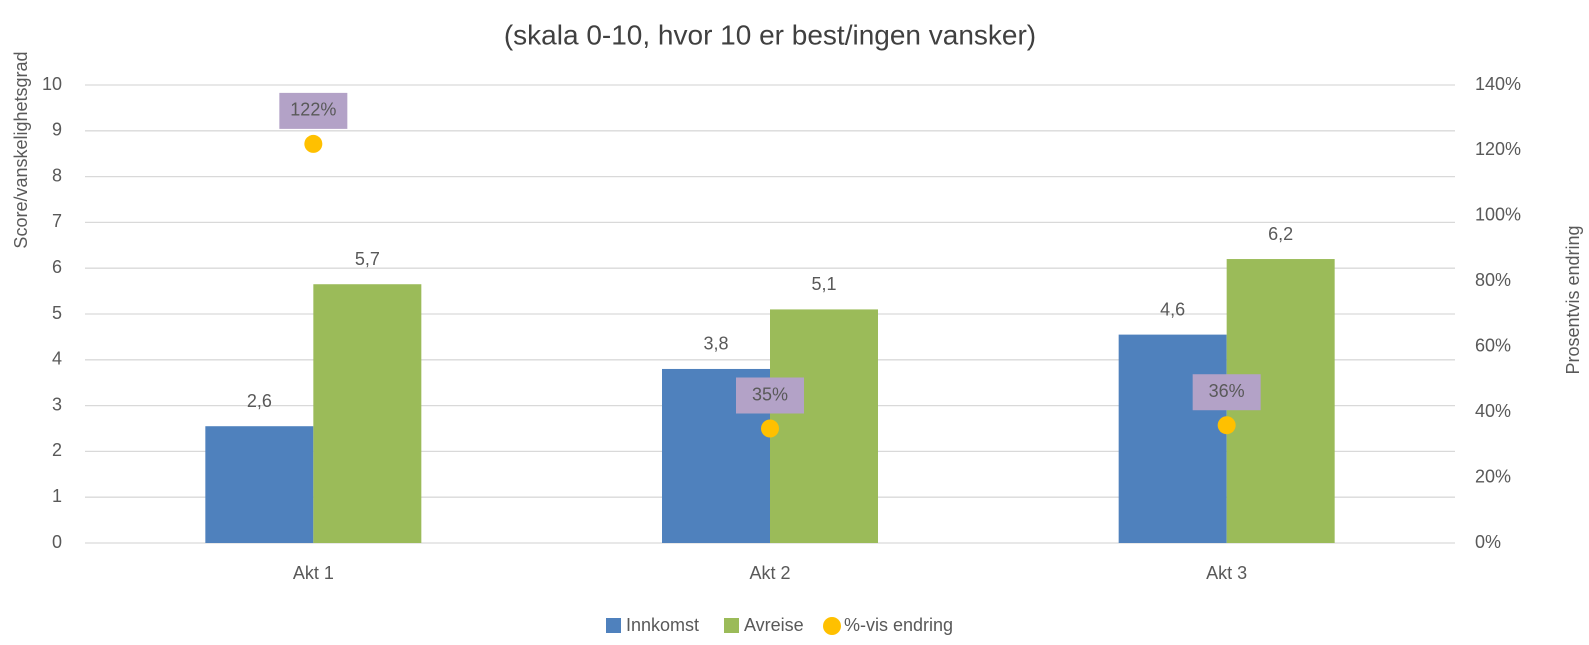 This screenshot has width=1589, height=645. I want to click on data-label: 4,6, so click(1172, 309).